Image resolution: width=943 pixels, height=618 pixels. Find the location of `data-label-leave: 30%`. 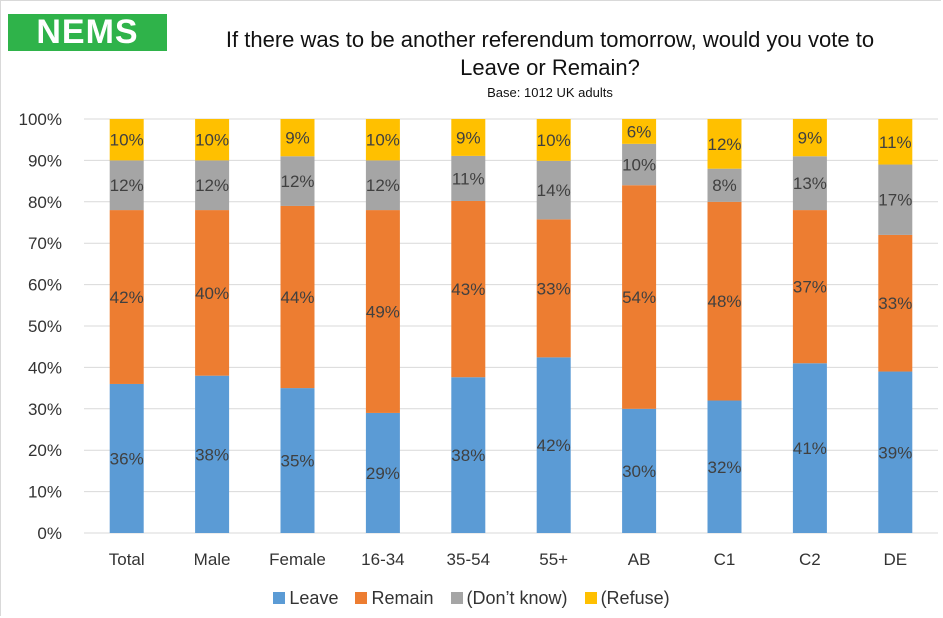

data-label-leave: 30% is located at coordinates (639, 471).